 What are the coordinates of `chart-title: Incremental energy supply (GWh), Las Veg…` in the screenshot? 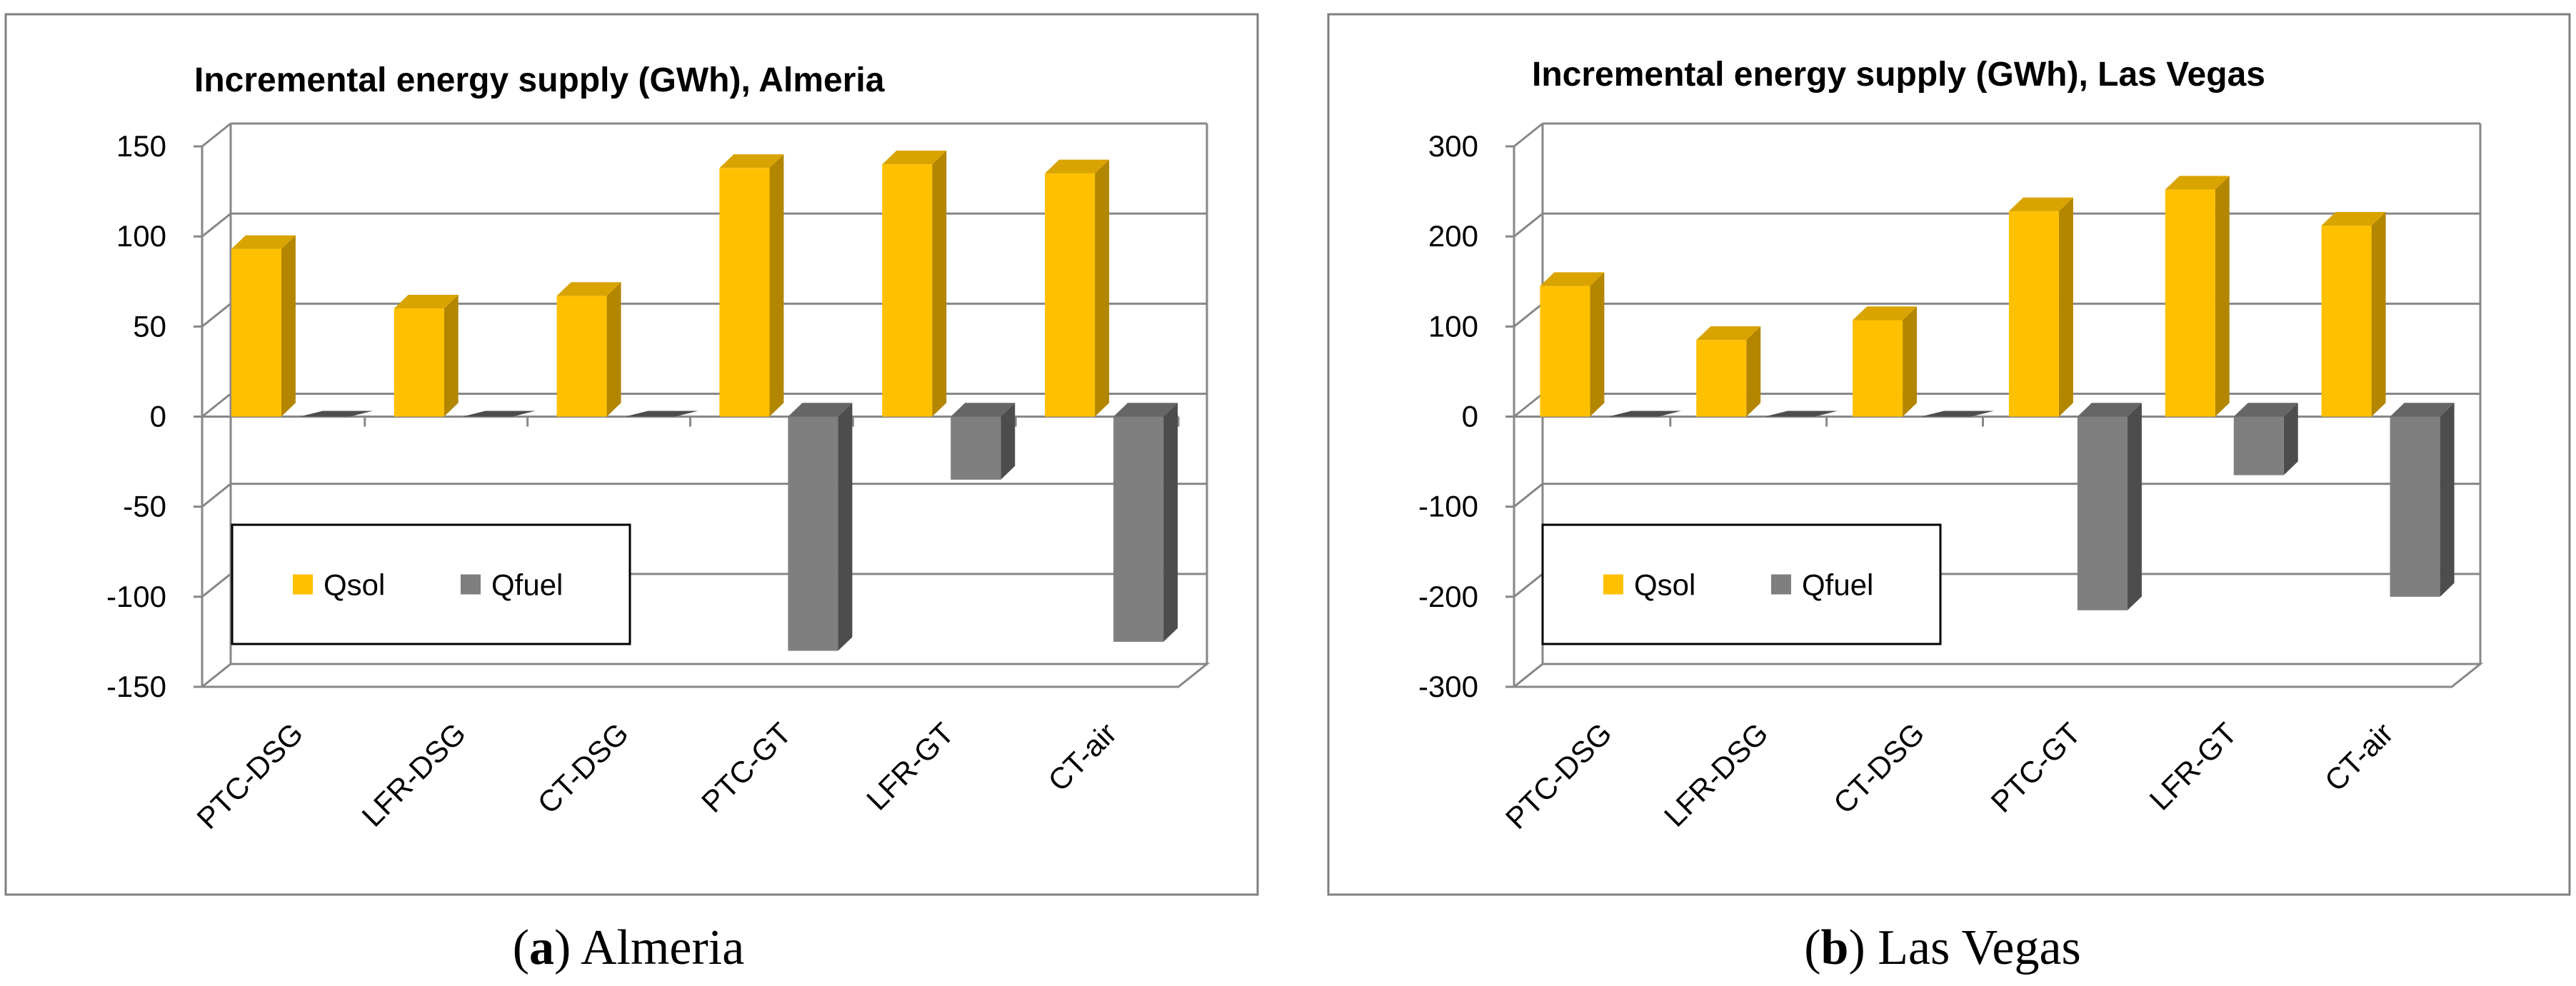 It's located at (1898, 75).